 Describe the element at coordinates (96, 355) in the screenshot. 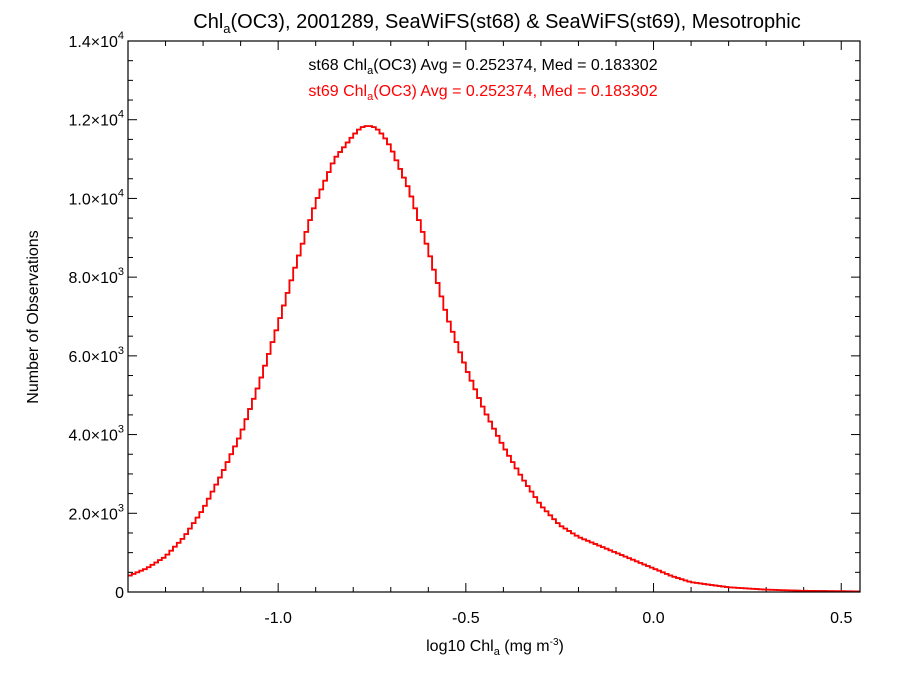

I see `y-tick-label: 6.0×10³` at that location.